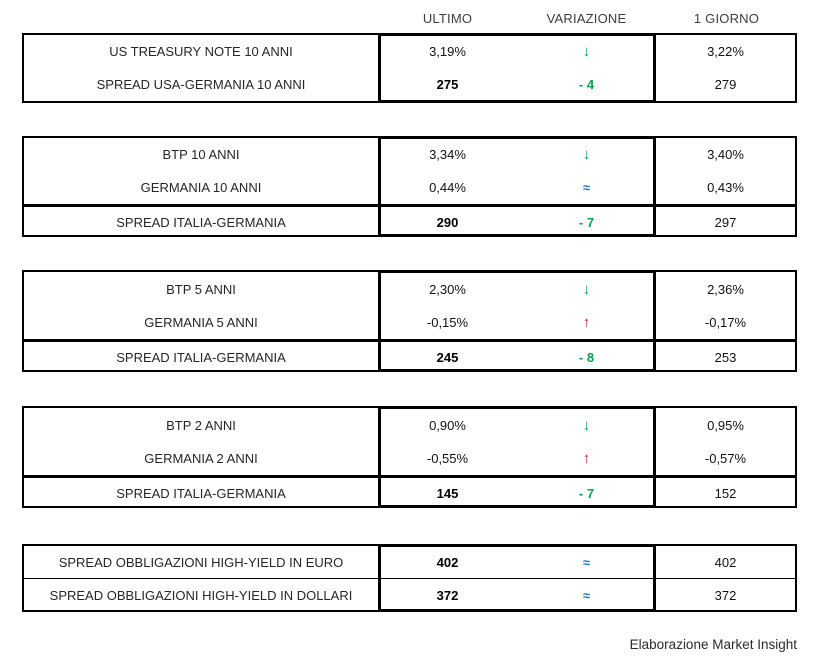  I want to click on table-row: BTP 5 ANNI 2,30% ↓ 2,36%, so click(409, 289).